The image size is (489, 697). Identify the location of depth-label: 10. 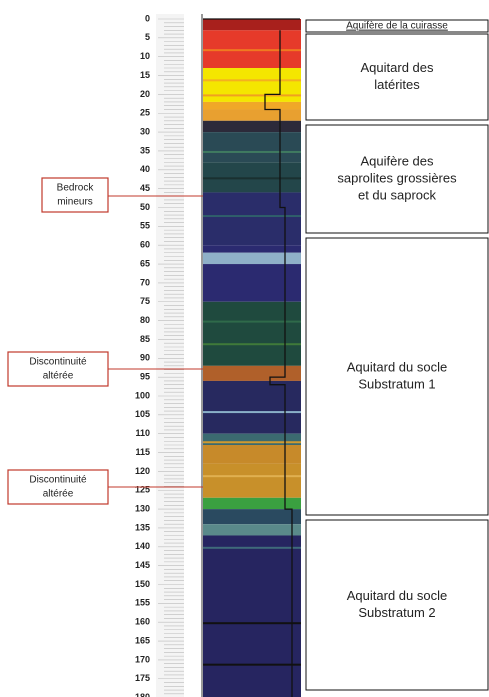
(145, 56).